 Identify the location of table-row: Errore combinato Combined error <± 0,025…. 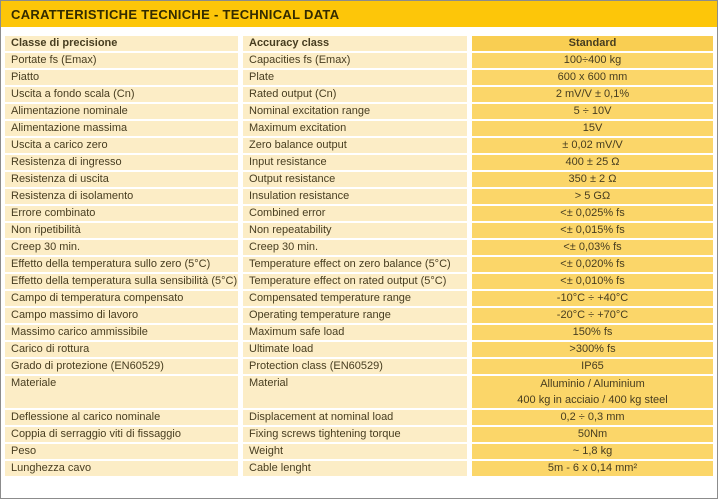
(359, 213).